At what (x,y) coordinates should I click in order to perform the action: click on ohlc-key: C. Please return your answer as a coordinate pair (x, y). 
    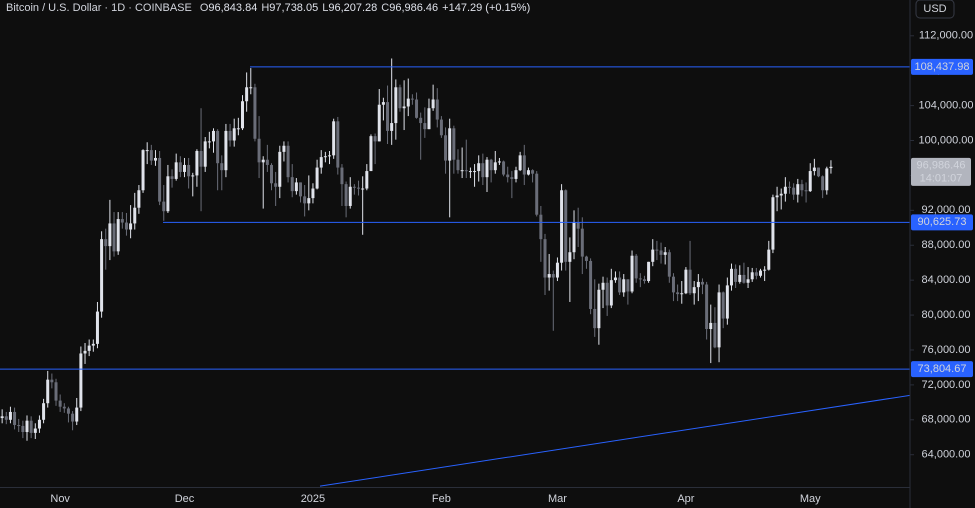
    Looking at the image, I should click on (385, 8).